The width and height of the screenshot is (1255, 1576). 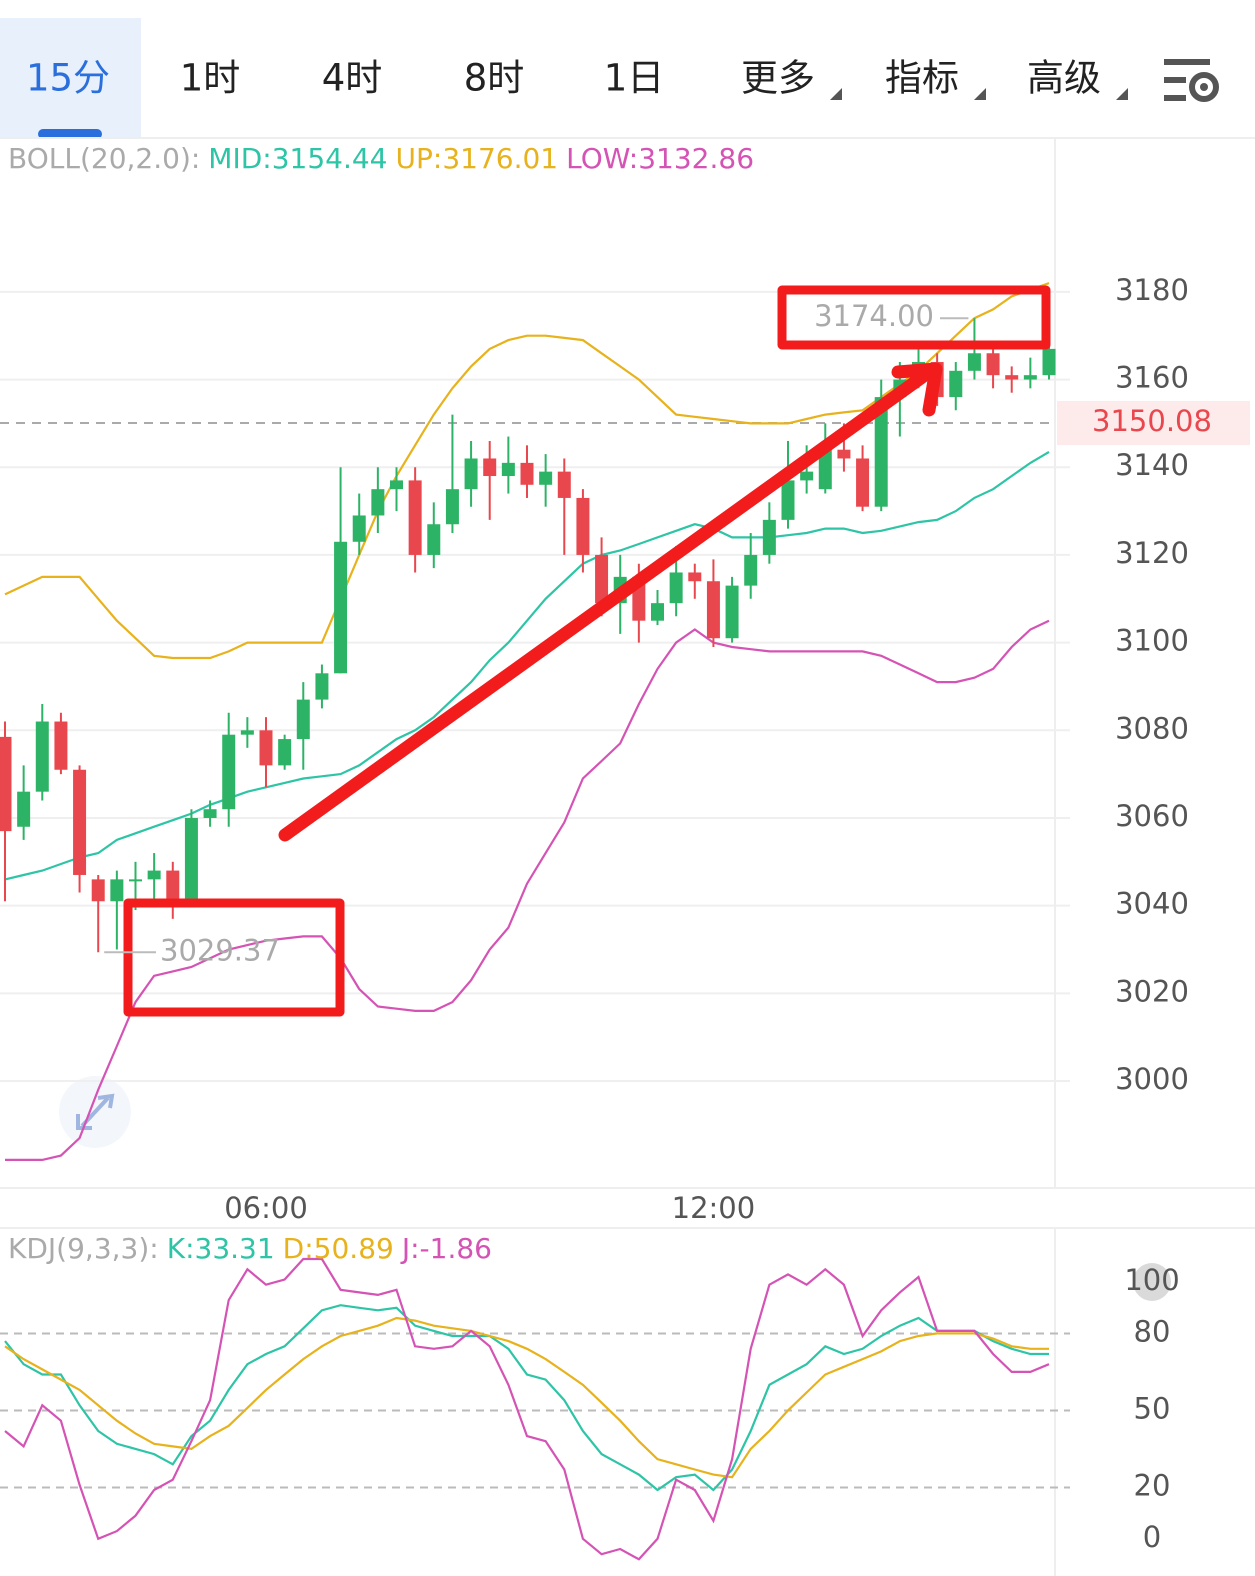 I want to click on tab: 高级, so click(x=1064, y=78).